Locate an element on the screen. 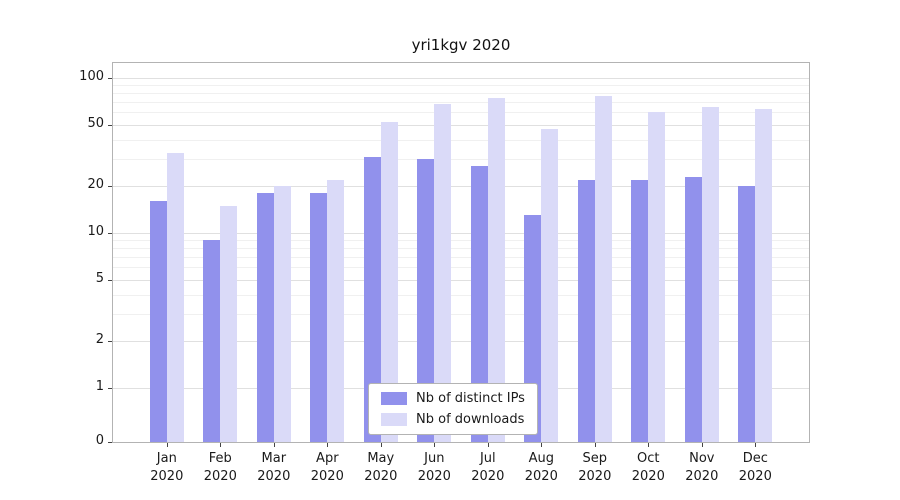 The height and width of the screenshot is (500, 900). bar-distinct-ips-apr is located at coordinates (319, 317).